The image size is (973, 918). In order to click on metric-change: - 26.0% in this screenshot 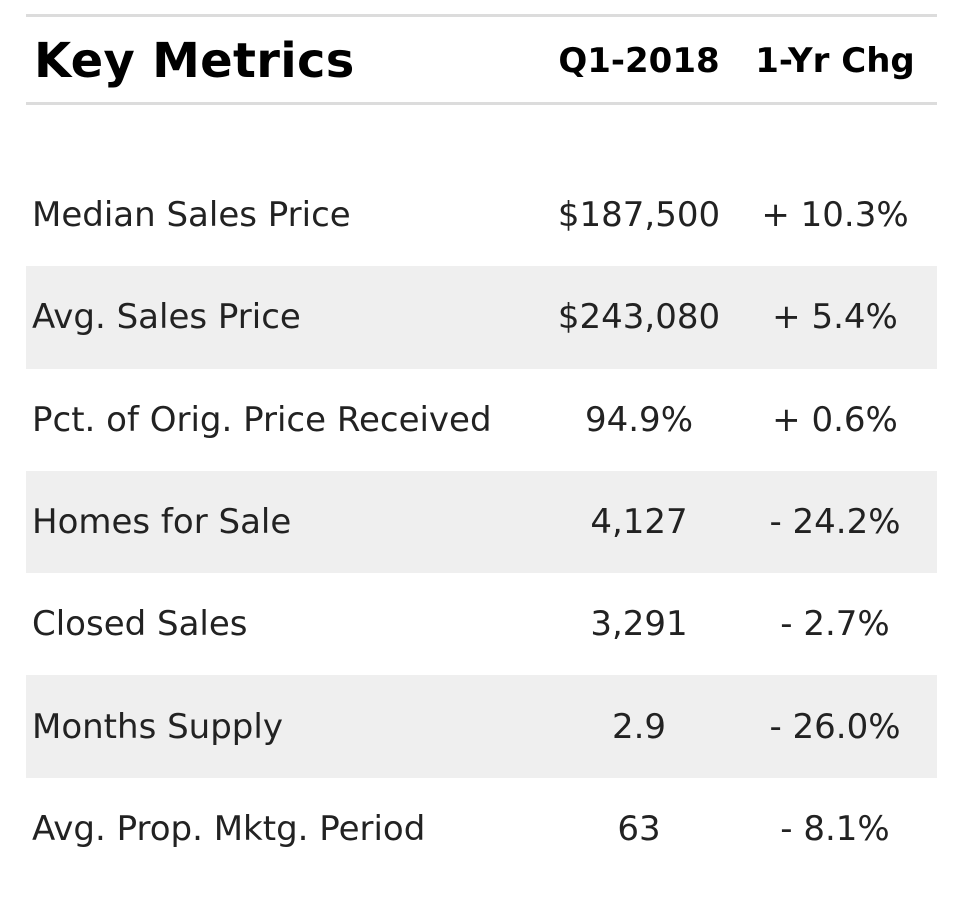, I will do `click(835, 726)`.